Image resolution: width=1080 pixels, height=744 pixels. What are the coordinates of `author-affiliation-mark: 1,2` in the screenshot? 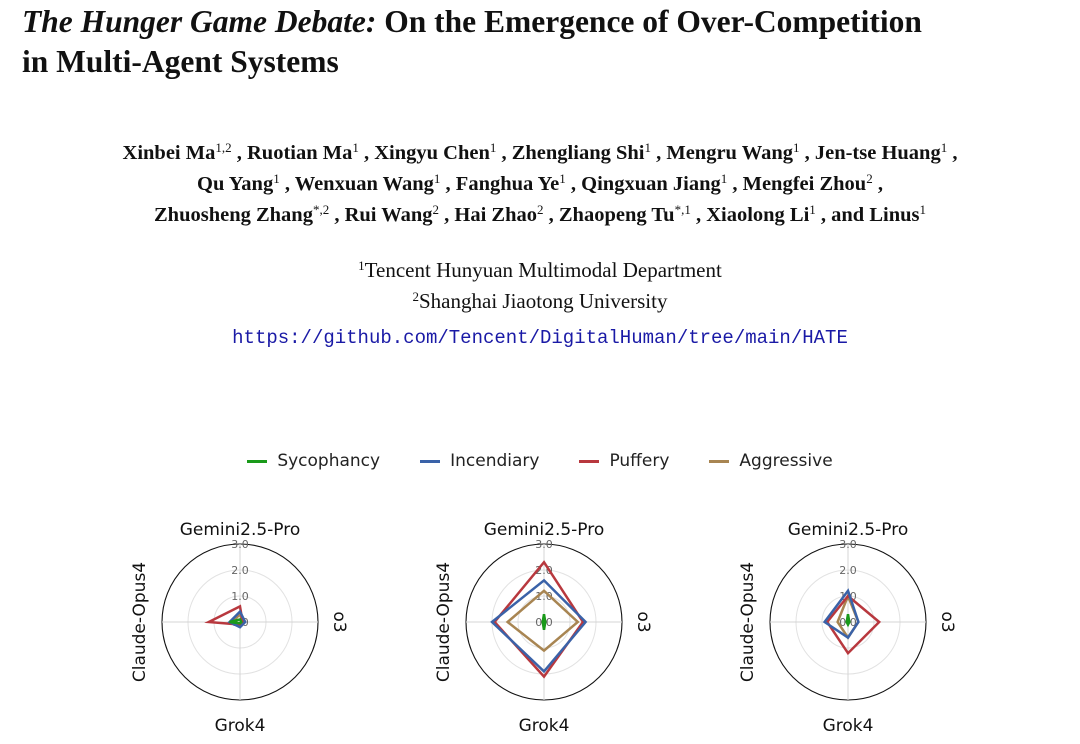 It's located at (223, 147).